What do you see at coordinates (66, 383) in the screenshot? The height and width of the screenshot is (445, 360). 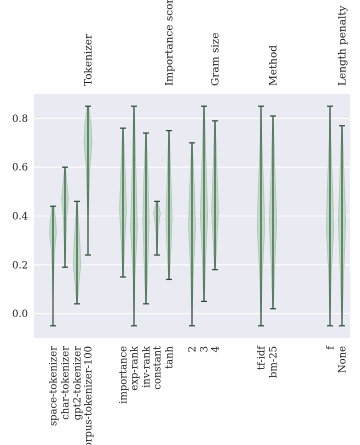 I see `x-tick-label: char-tokenizer` at bounding box center [66, 383].